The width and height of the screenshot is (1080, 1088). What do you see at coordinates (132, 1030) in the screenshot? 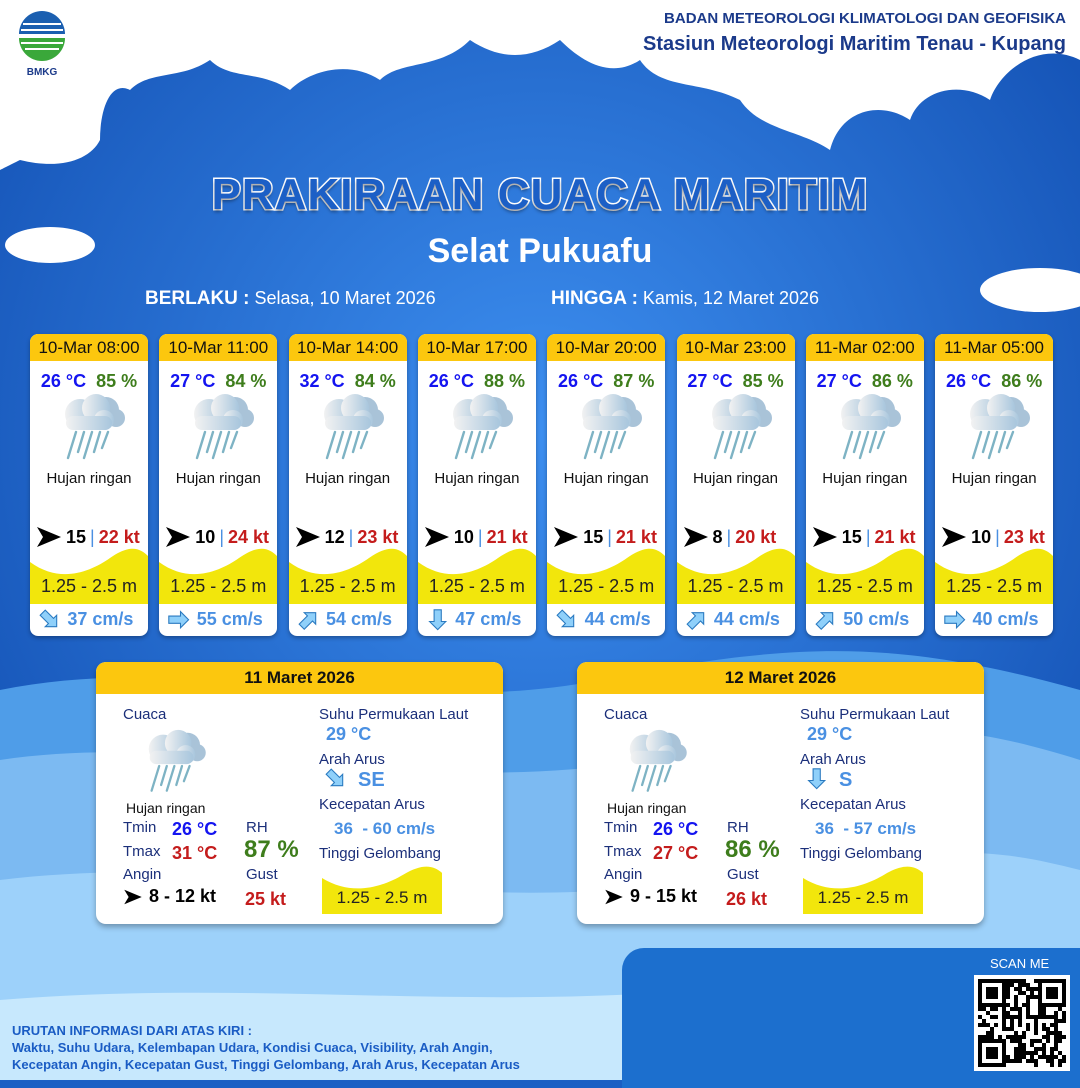
I see `footer-heading: URUTAN INFORMASI DARI ATAS KIRI :` at bounding box center [132, 1030].